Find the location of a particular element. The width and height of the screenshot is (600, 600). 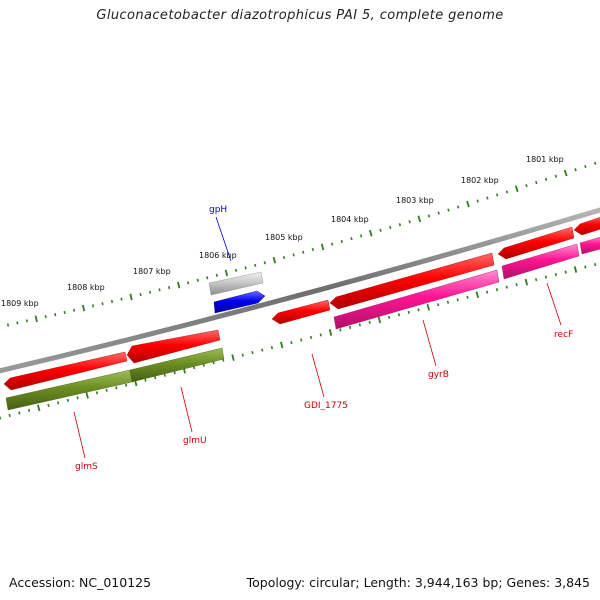

tick-label-1805: 1805 kbp is located at coordinates (284, 237).